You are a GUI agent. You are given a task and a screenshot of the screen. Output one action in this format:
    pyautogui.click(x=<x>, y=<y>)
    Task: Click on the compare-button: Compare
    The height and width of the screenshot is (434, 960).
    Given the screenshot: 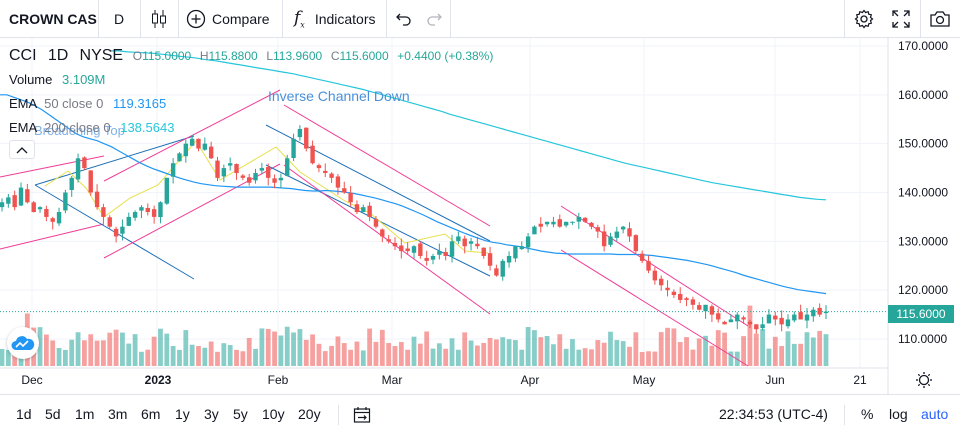 What is the action you would take?
    pyautogui.click(x=230, y=19)
    